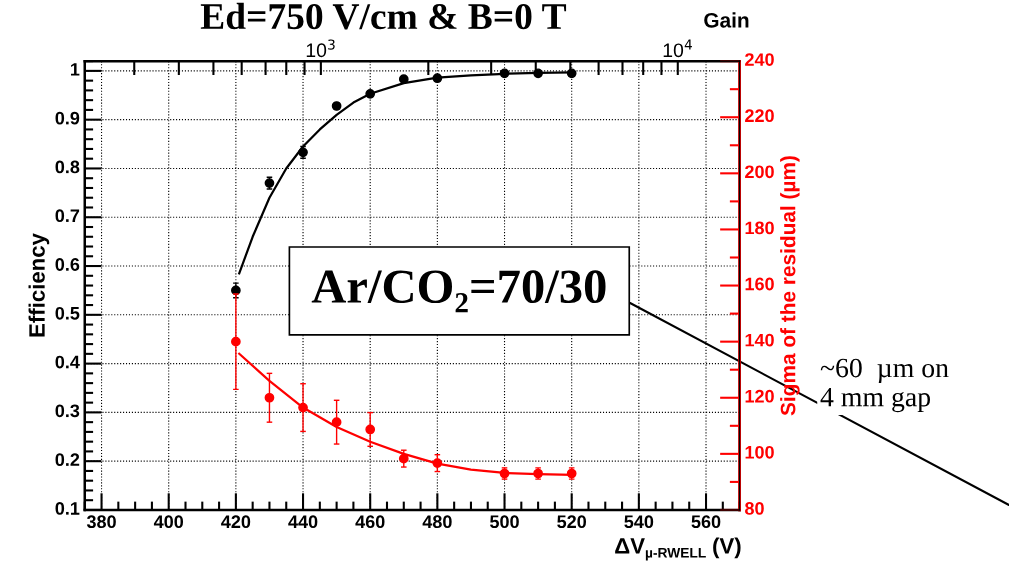  Describe the element at coordinates (458, 291) in the screenshot. I see `annotation: Ar/CO₂=70/30` at that location.